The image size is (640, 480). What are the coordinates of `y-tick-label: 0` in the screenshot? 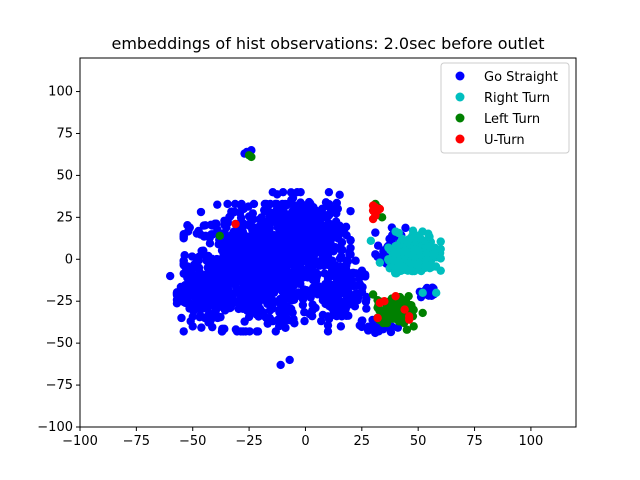 It's located at (69, 259).